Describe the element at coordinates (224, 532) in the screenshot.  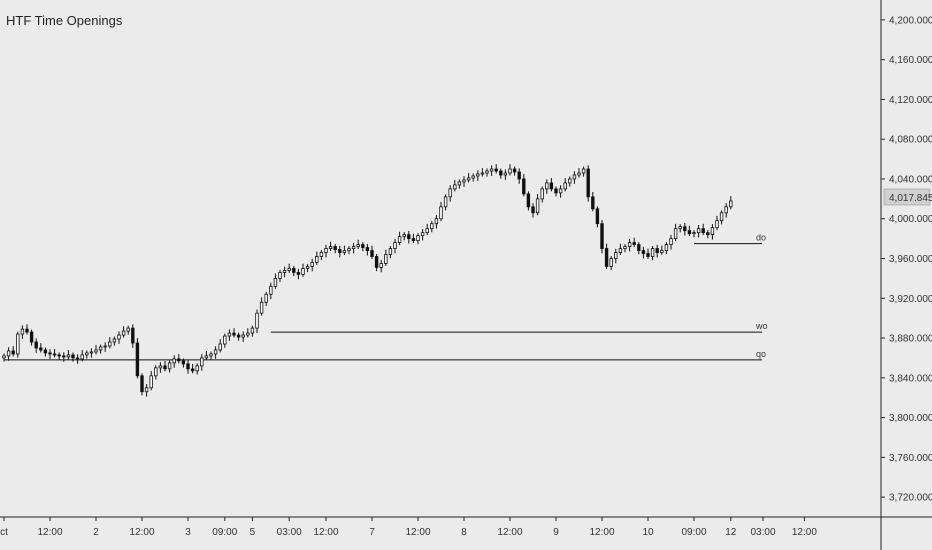
I see `x-tick-label: 09:00` at that location.